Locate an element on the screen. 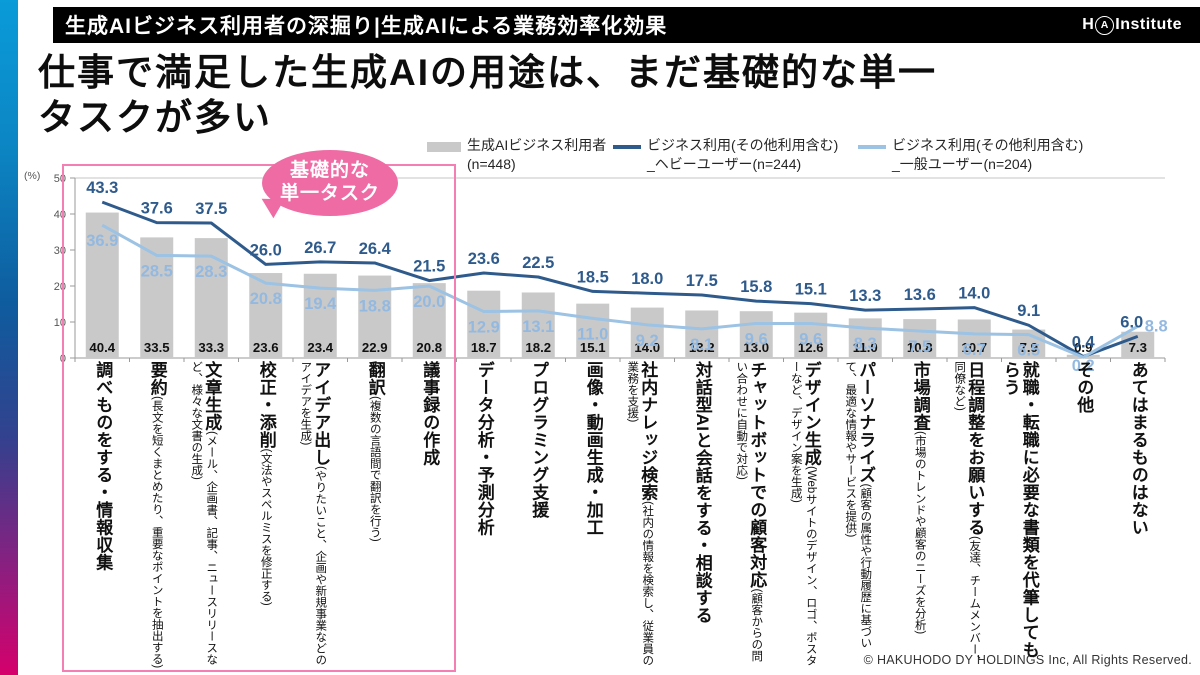 The width and height of the screenshot is (1200, 675). circled-a-icon: A is located at coordinates (1105, 25).